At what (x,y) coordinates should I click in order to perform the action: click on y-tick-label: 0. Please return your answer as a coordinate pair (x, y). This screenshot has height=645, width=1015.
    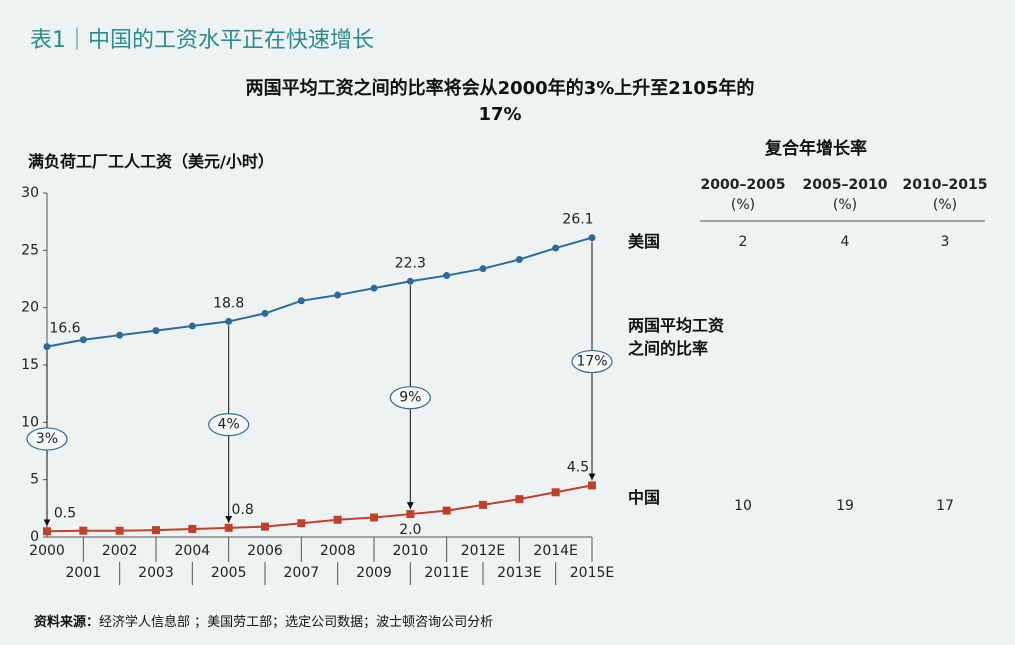
    Looking at the image, I should click on (34, 537).